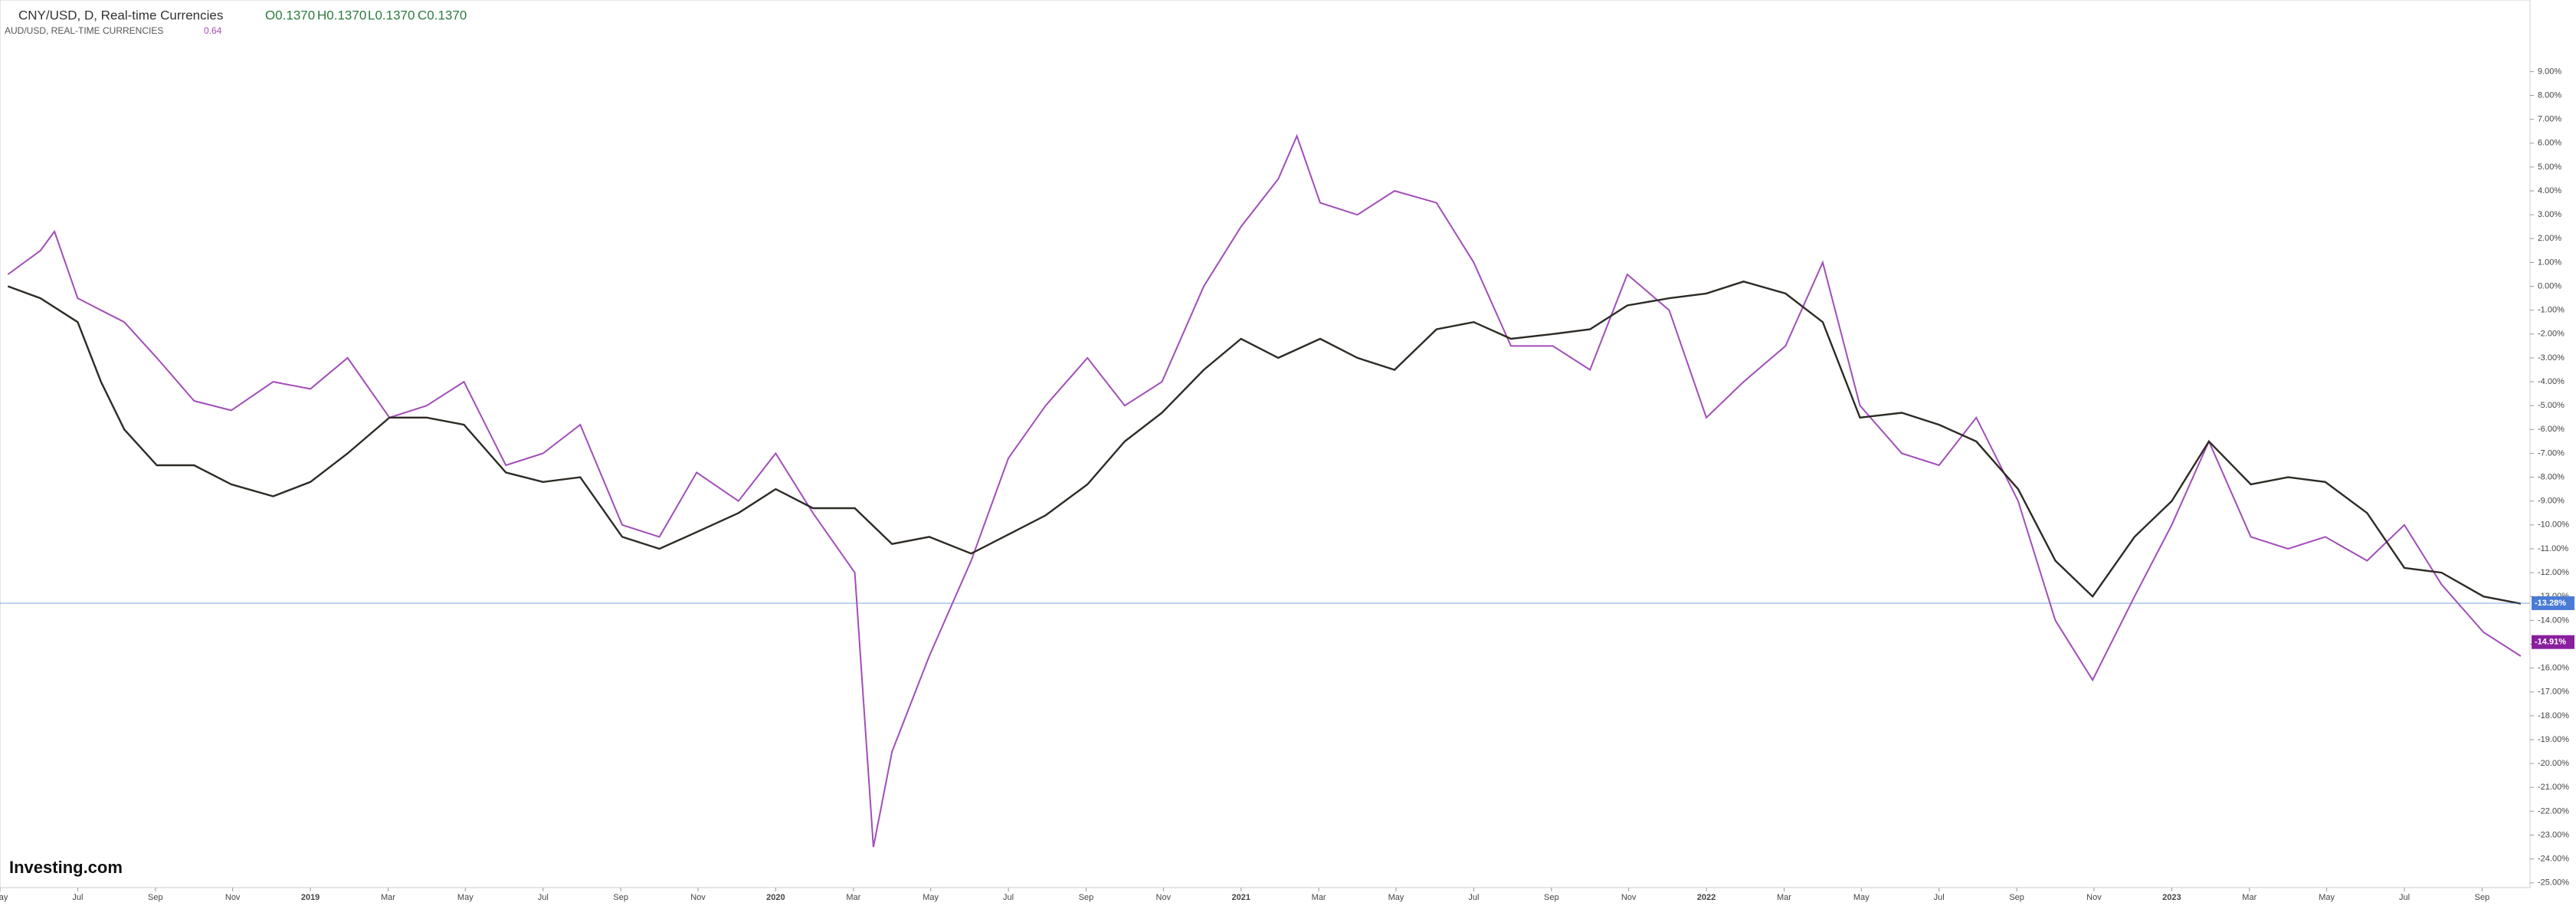 The height and width of the screenshot is (906, 2576). What do you see at coordinates (2551, 429) in the screenshot?
I see `y-tick-label: -6.00%` at bounding box center [2551, 429].